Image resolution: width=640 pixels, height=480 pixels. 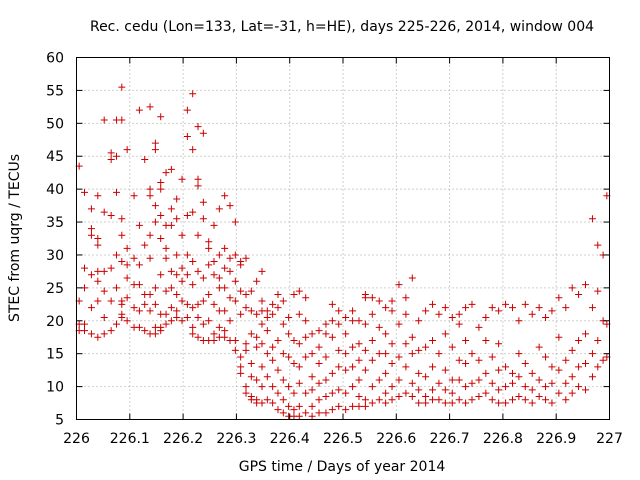 I want to click on x-tick-label: 226.6, so click(x=396, y=439).